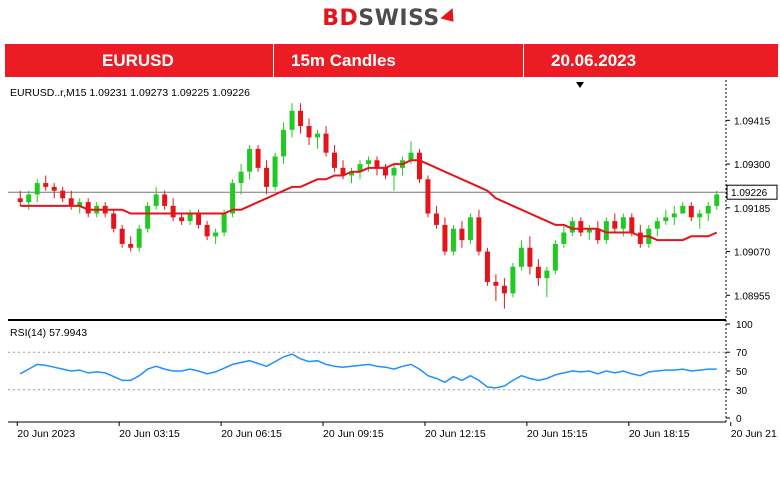 This screenshot has height=477, width=780. Describe the element at coordinates (340, 18) in the screenshot. I see `brand-bd: BD` at that location.